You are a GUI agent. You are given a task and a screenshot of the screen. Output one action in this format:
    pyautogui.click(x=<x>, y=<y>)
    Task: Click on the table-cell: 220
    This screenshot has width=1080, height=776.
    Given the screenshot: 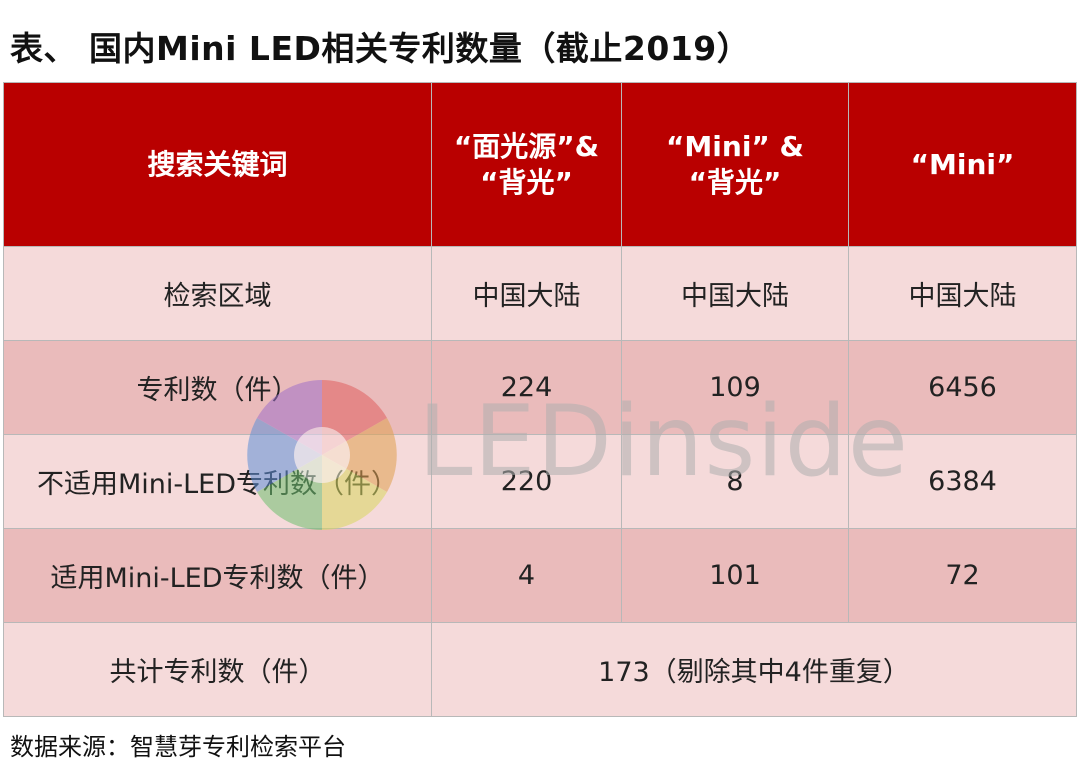 What is the action you would take?
    pyautogui.click(x=526, y=481)
    